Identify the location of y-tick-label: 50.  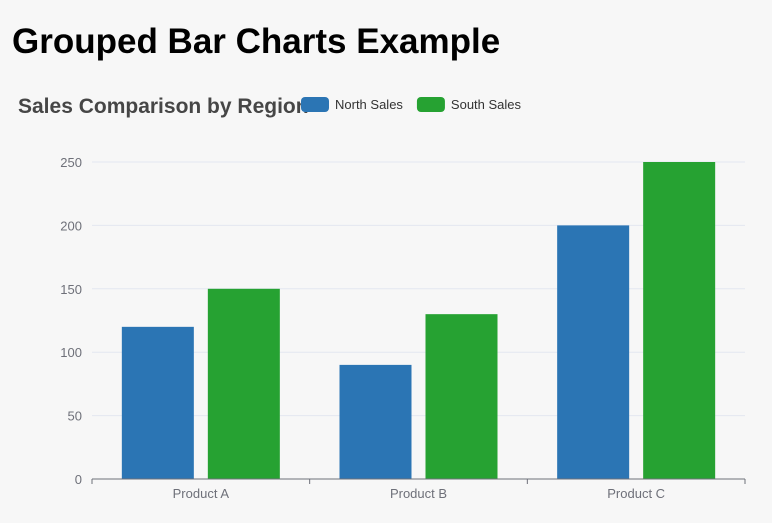
(75, 416).